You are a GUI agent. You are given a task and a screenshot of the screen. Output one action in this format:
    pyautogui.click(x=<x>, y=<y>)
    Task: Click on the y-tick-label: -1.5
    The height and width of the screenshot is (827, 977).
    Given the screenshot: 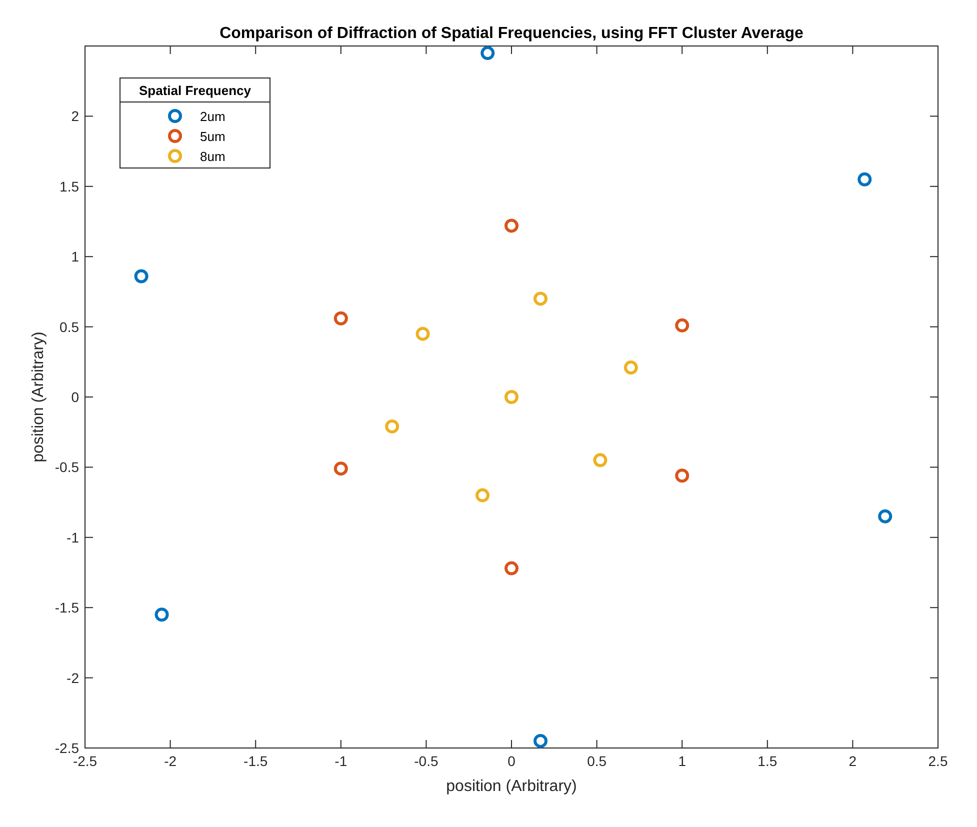 What is the action you would take?
    pyautogui.click(x=67, y=608)
    